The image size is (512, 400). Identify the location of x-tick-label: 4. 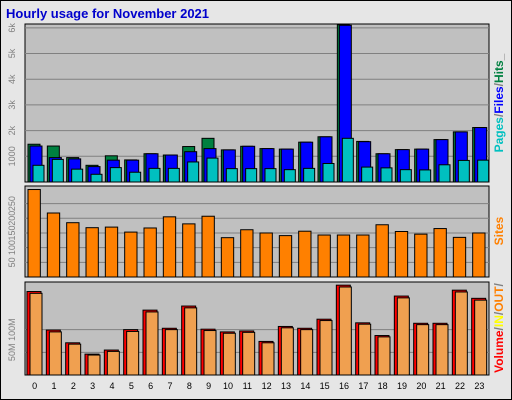
(111, 386).